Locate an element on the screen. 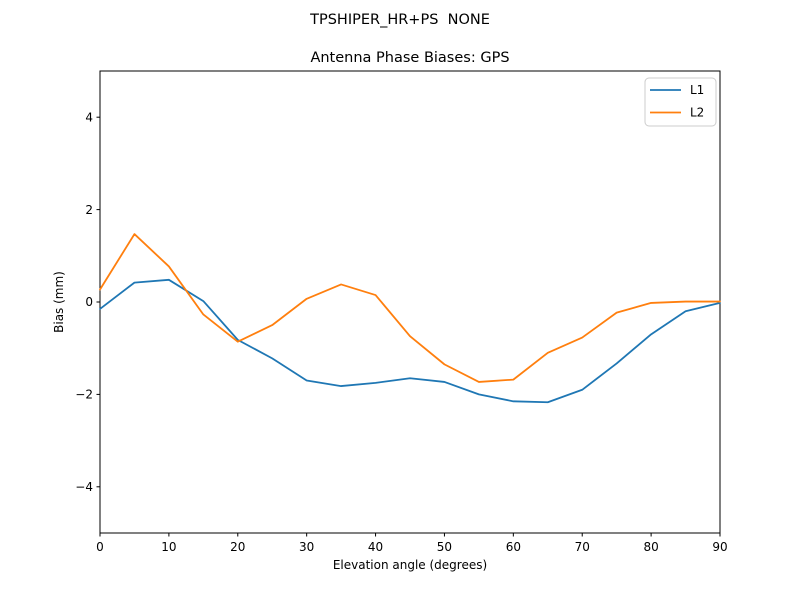  x-tick-label: 70 is located at coordinates (582, 547).